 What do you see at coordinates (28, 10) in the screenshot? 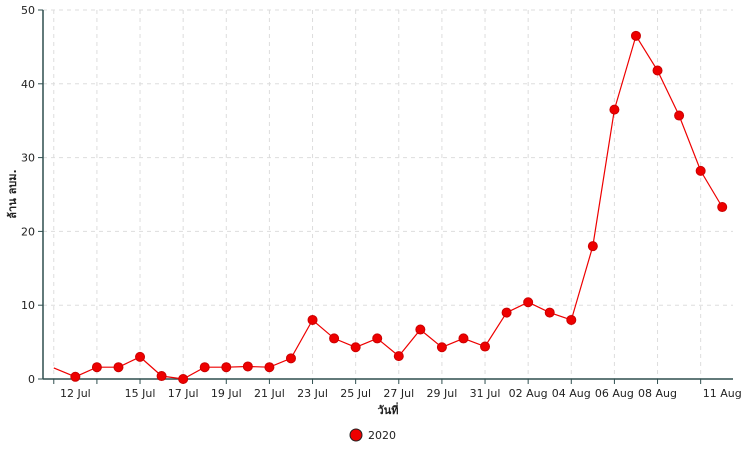
I see `y-tick-label: 50` at bounding box center [28, 10].